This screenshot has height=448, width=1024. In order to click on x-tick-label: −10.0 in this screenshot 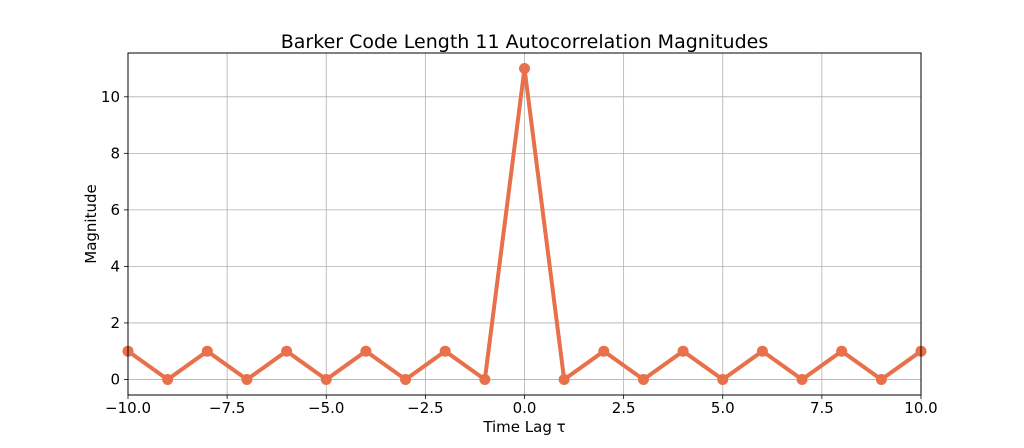, I will do `click(128, 408)`.